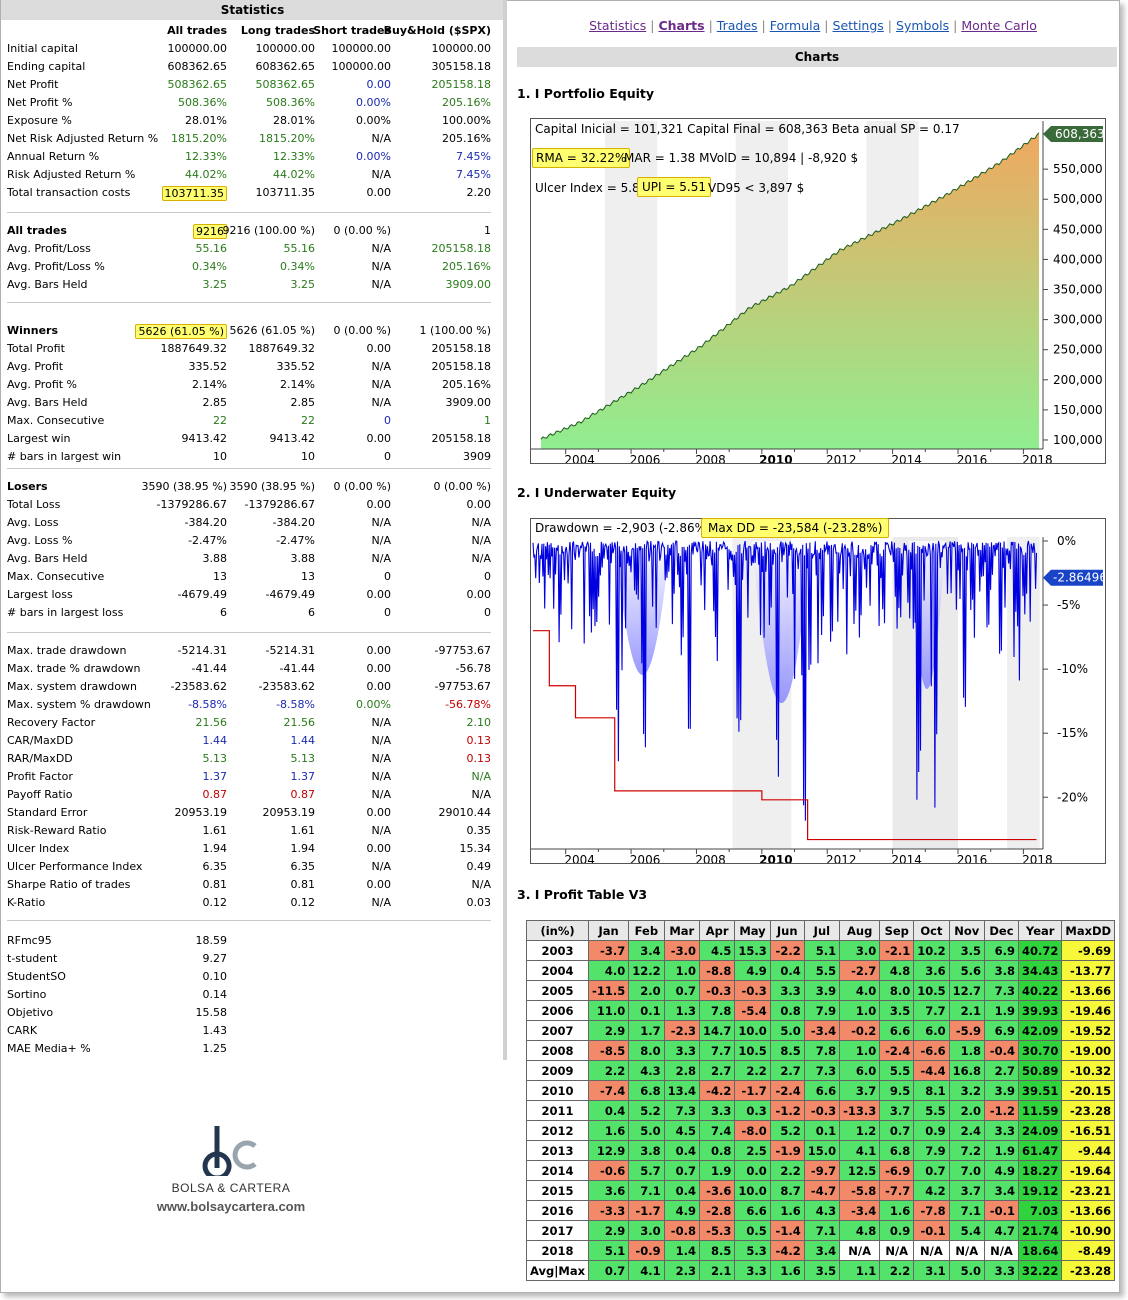 The height and width of the screenshot is (1300, 1128). Describe the element at coordinates (40, 740) in the screenshot. I see `stats-row-label: CAR/MaxDD` at that location.